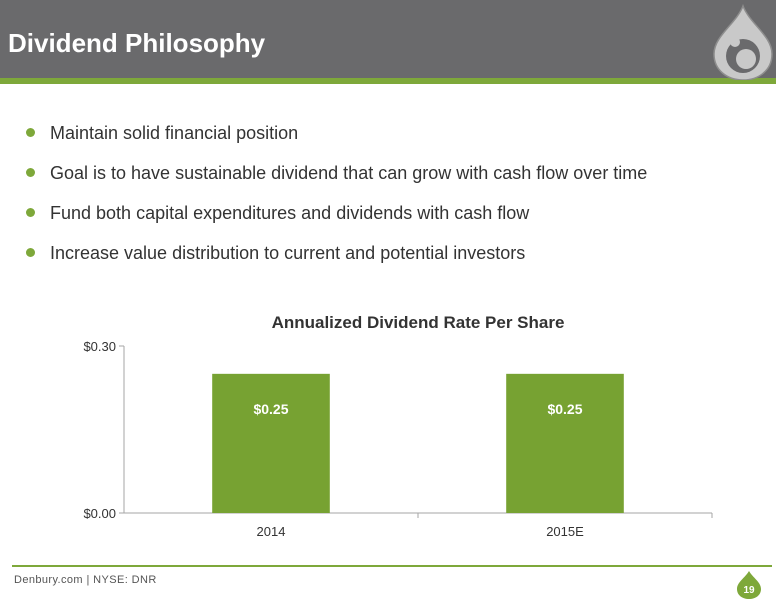 This screenshot has height=600, width=776. What do you see at coordinates (271, 531) in the screenshot?
I see `x-tick-label: 2014` at bounding box center [271, 531].